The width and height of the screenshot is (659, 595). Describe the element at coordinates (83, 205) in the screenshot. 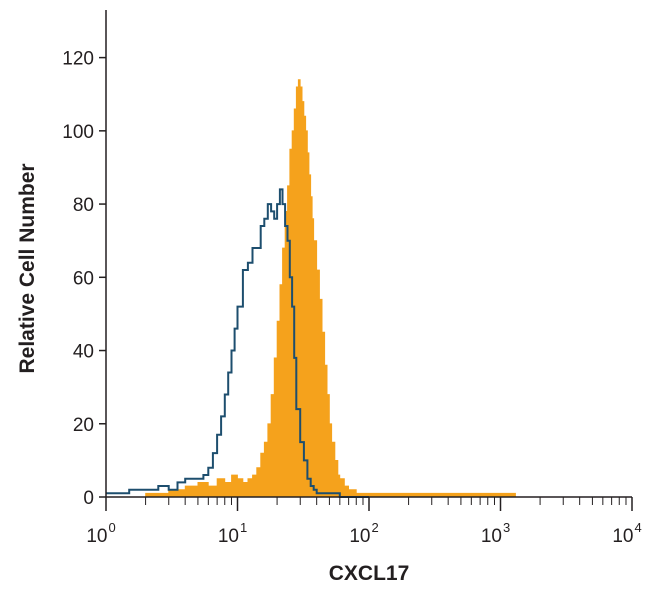

I see `y-tick-label: 80` at that location.